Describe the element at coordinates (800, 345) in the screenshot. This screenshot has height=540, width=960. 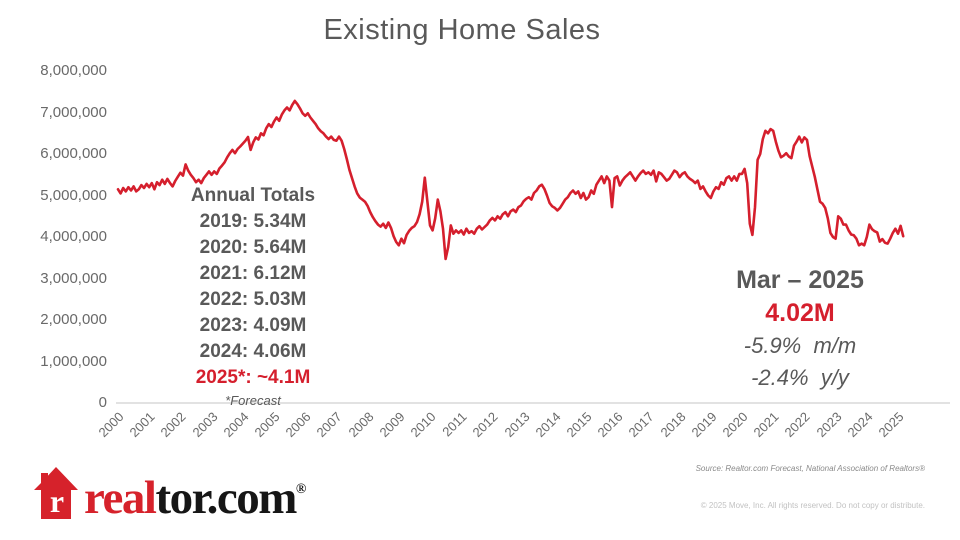
I see `latest-mom-change: -5.9% m/m` at that location.